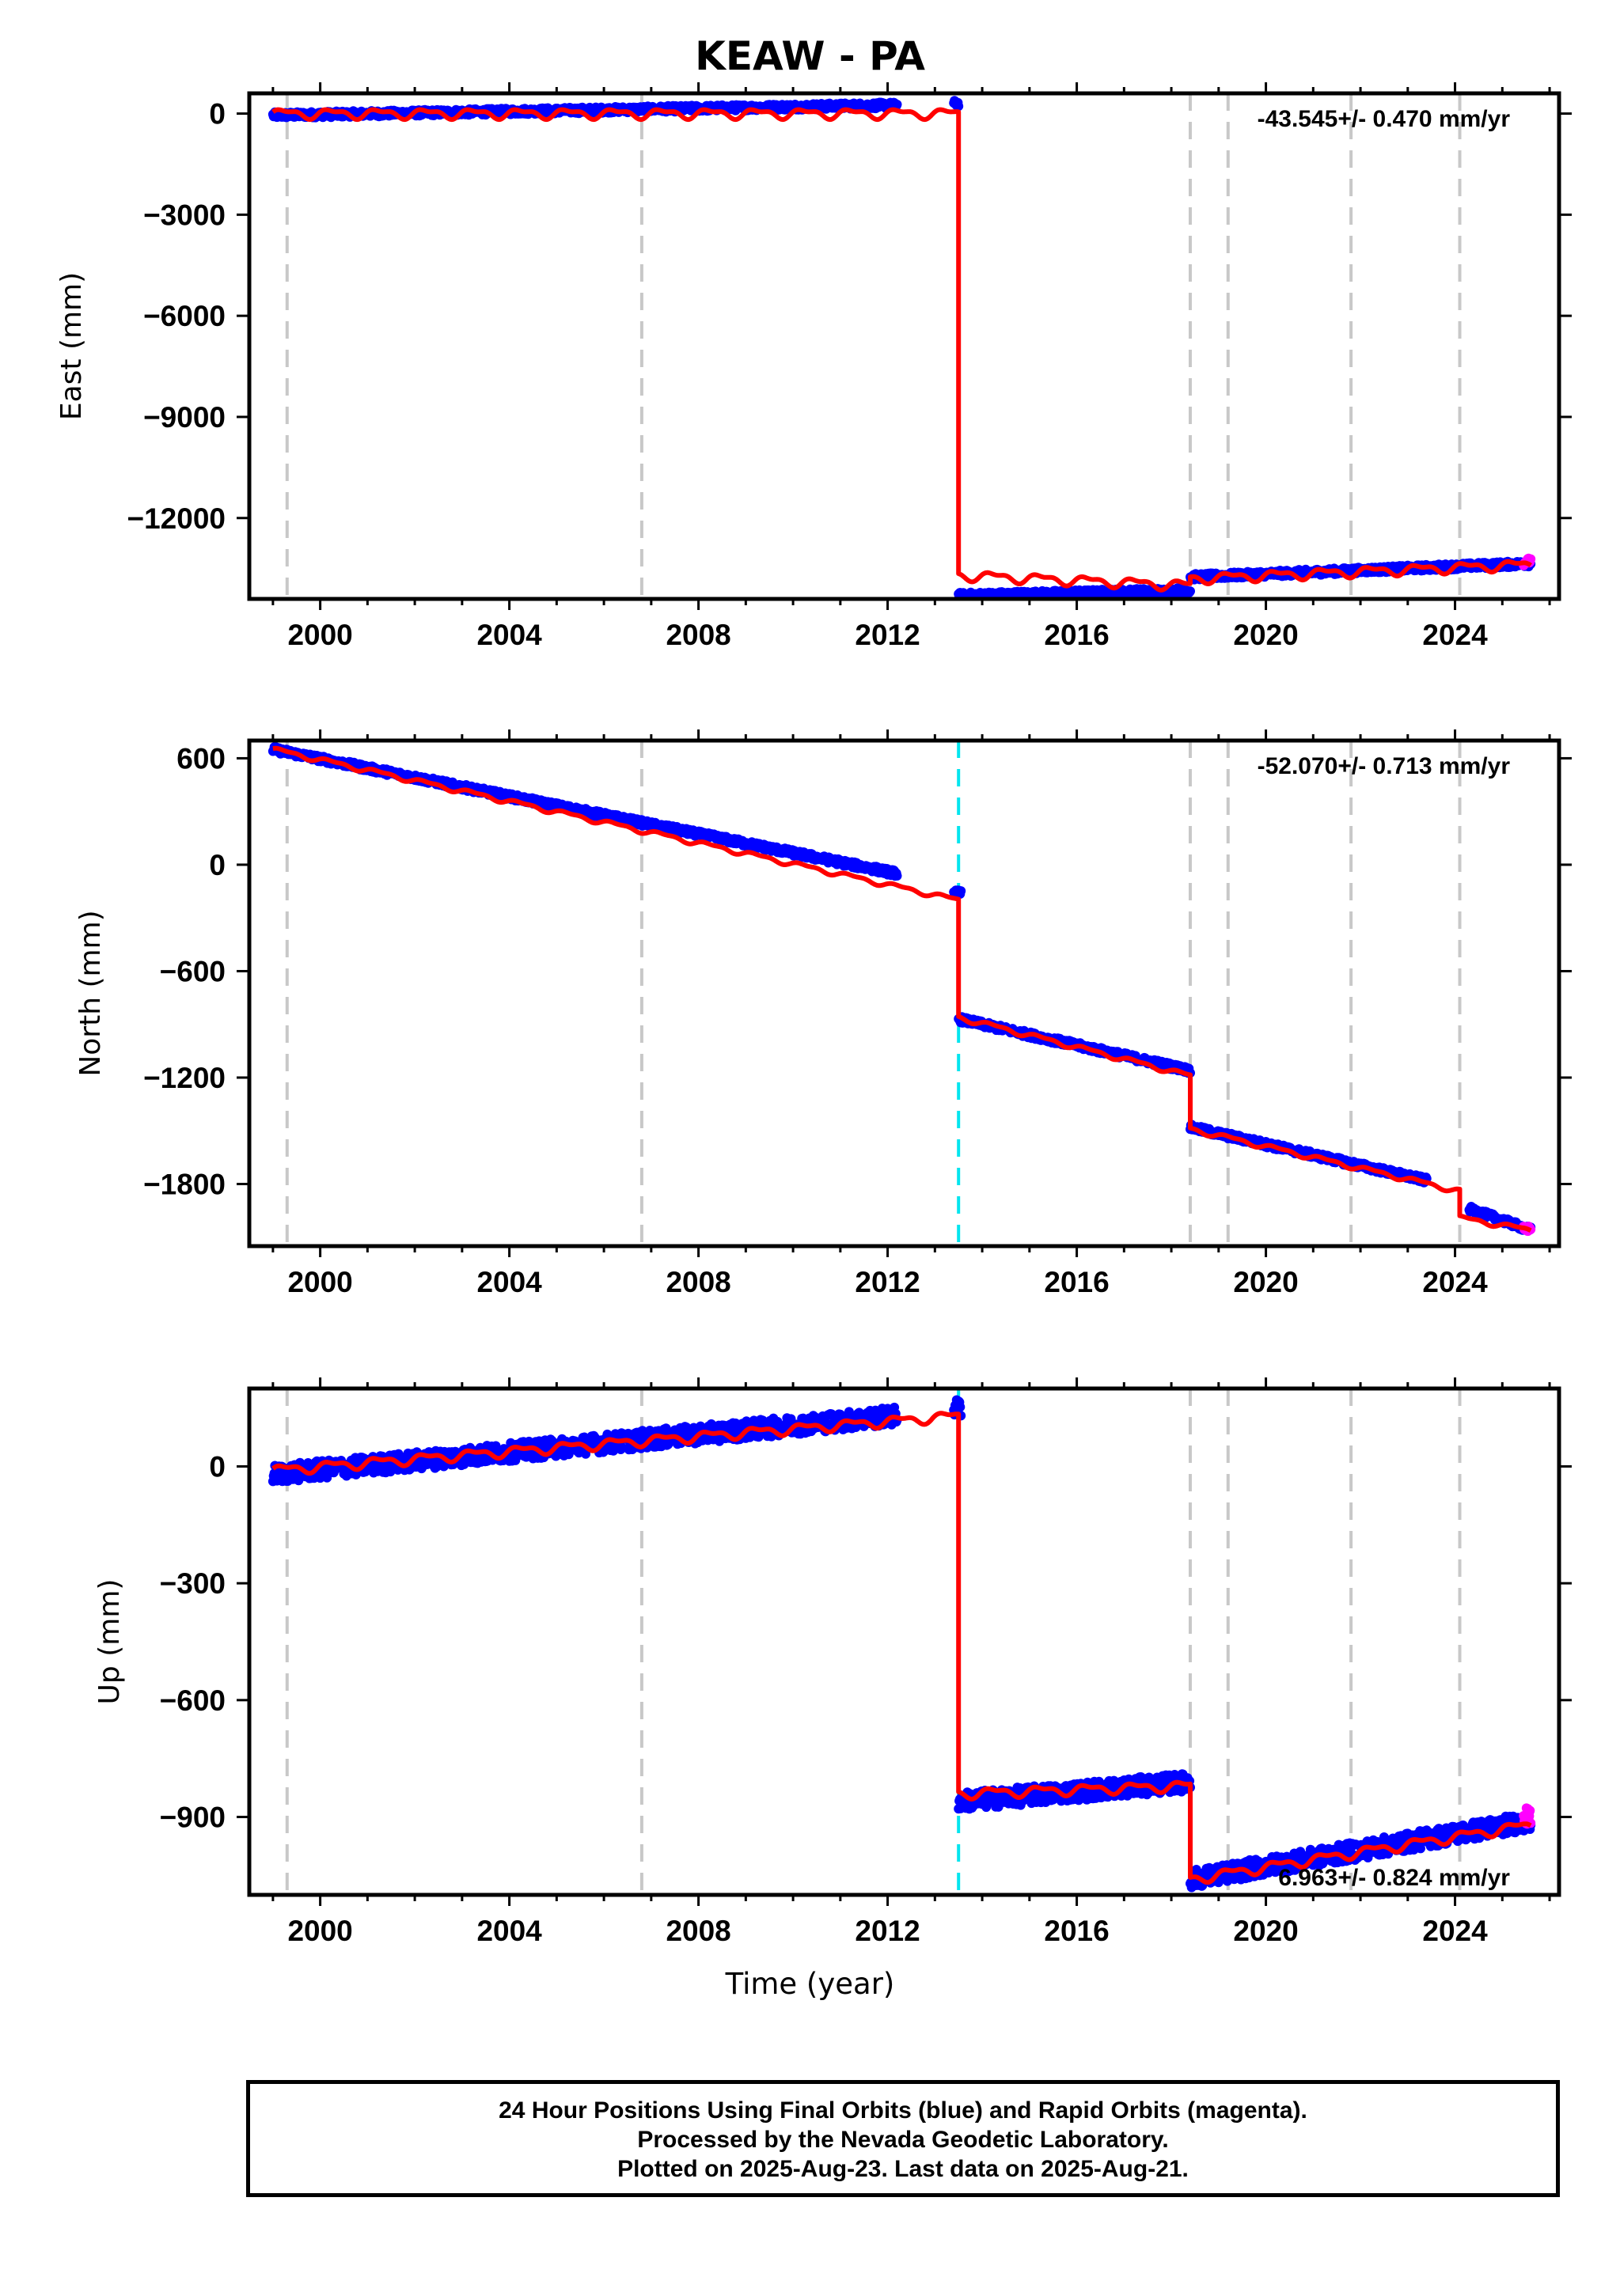  What do you see at coordinates (201, 758) in the screenshot?
I see `y-tick-label: 600` at bounding box center [201, 758].